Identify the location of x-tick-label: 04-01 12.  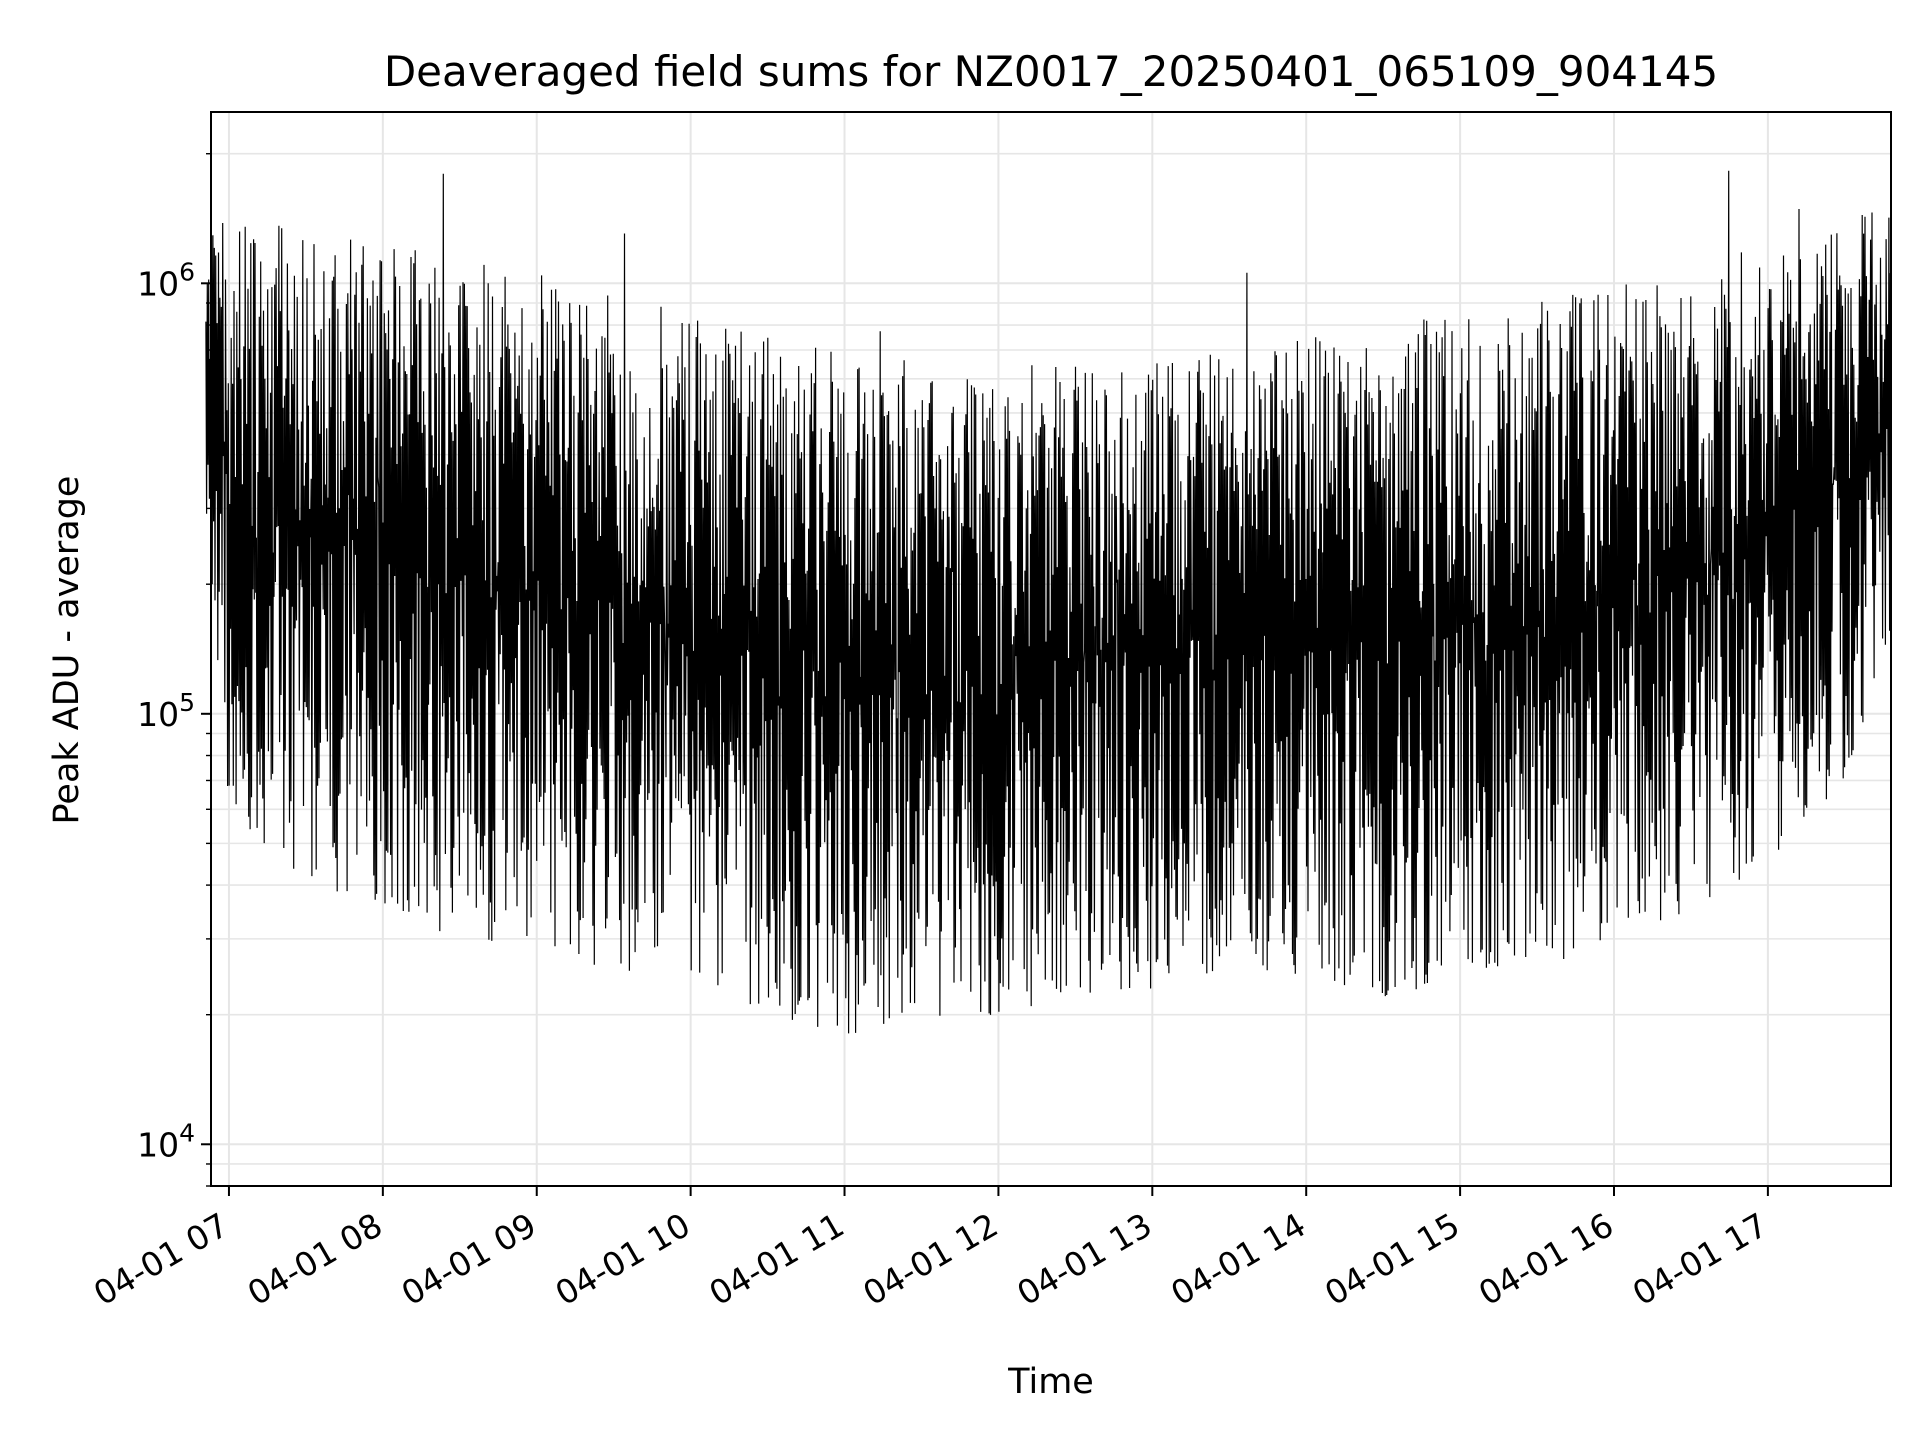
(930, 1259).